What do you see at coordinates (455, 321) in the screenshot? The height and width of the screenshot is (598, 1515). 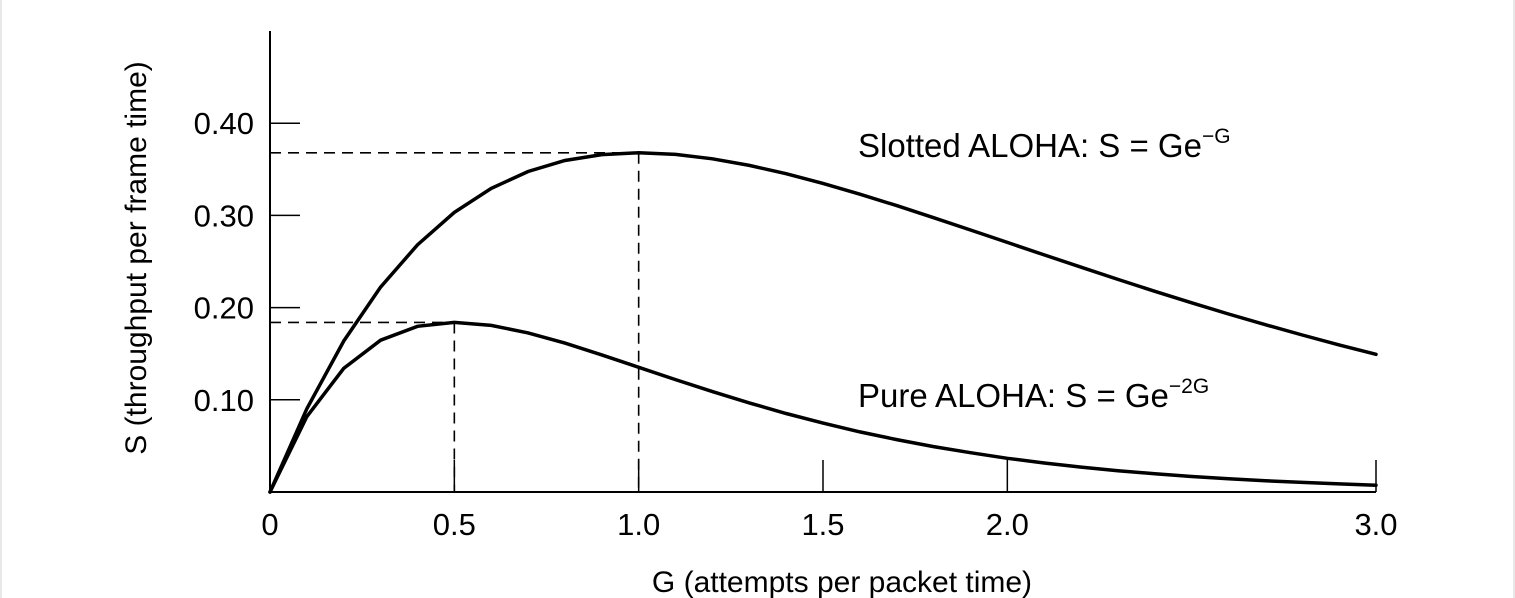 I see `peak-guide-lines` at bounding box center [455, 321].